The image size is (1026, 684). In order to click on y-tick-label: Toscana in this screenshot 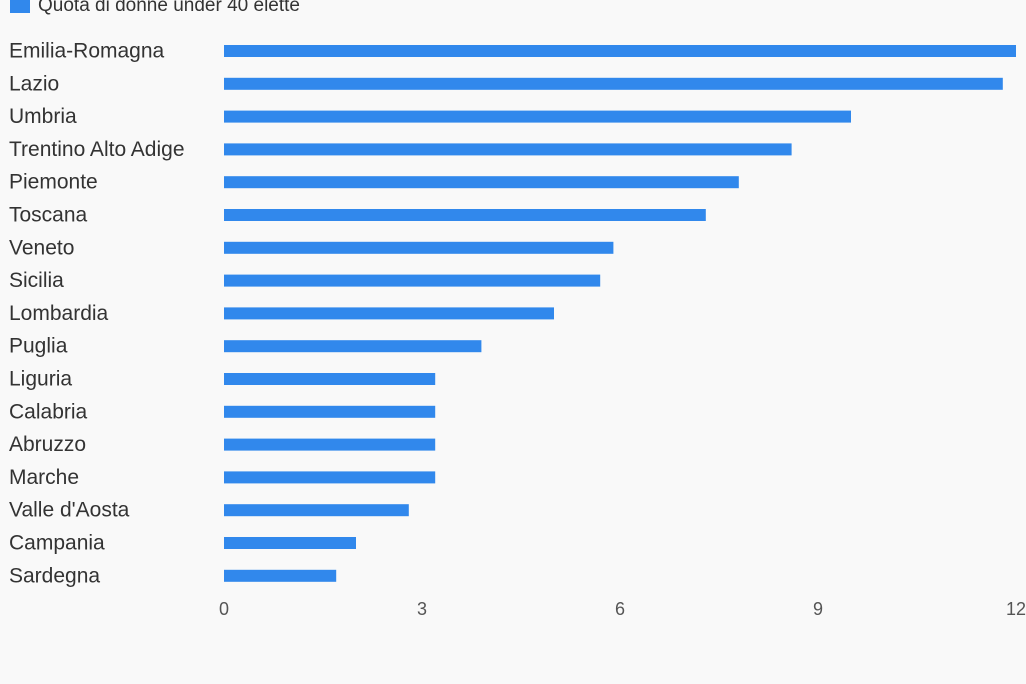, I will do `click(48, 215)`.